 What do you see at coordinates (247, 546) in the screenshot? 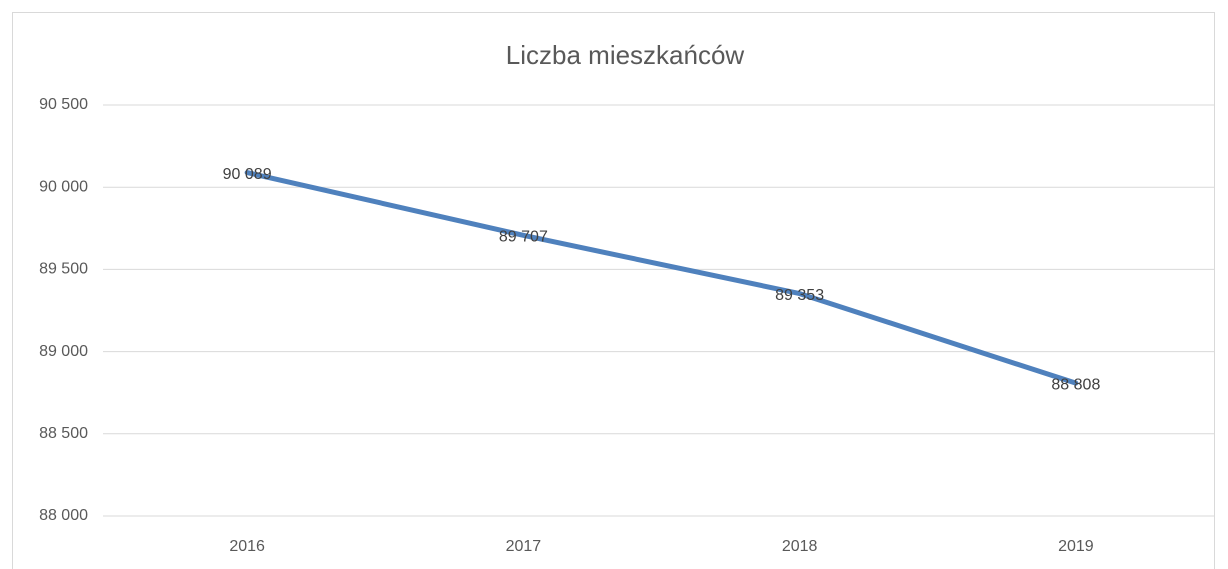
I see `x-tick-label: 2016` at bounding box center [247, 546].